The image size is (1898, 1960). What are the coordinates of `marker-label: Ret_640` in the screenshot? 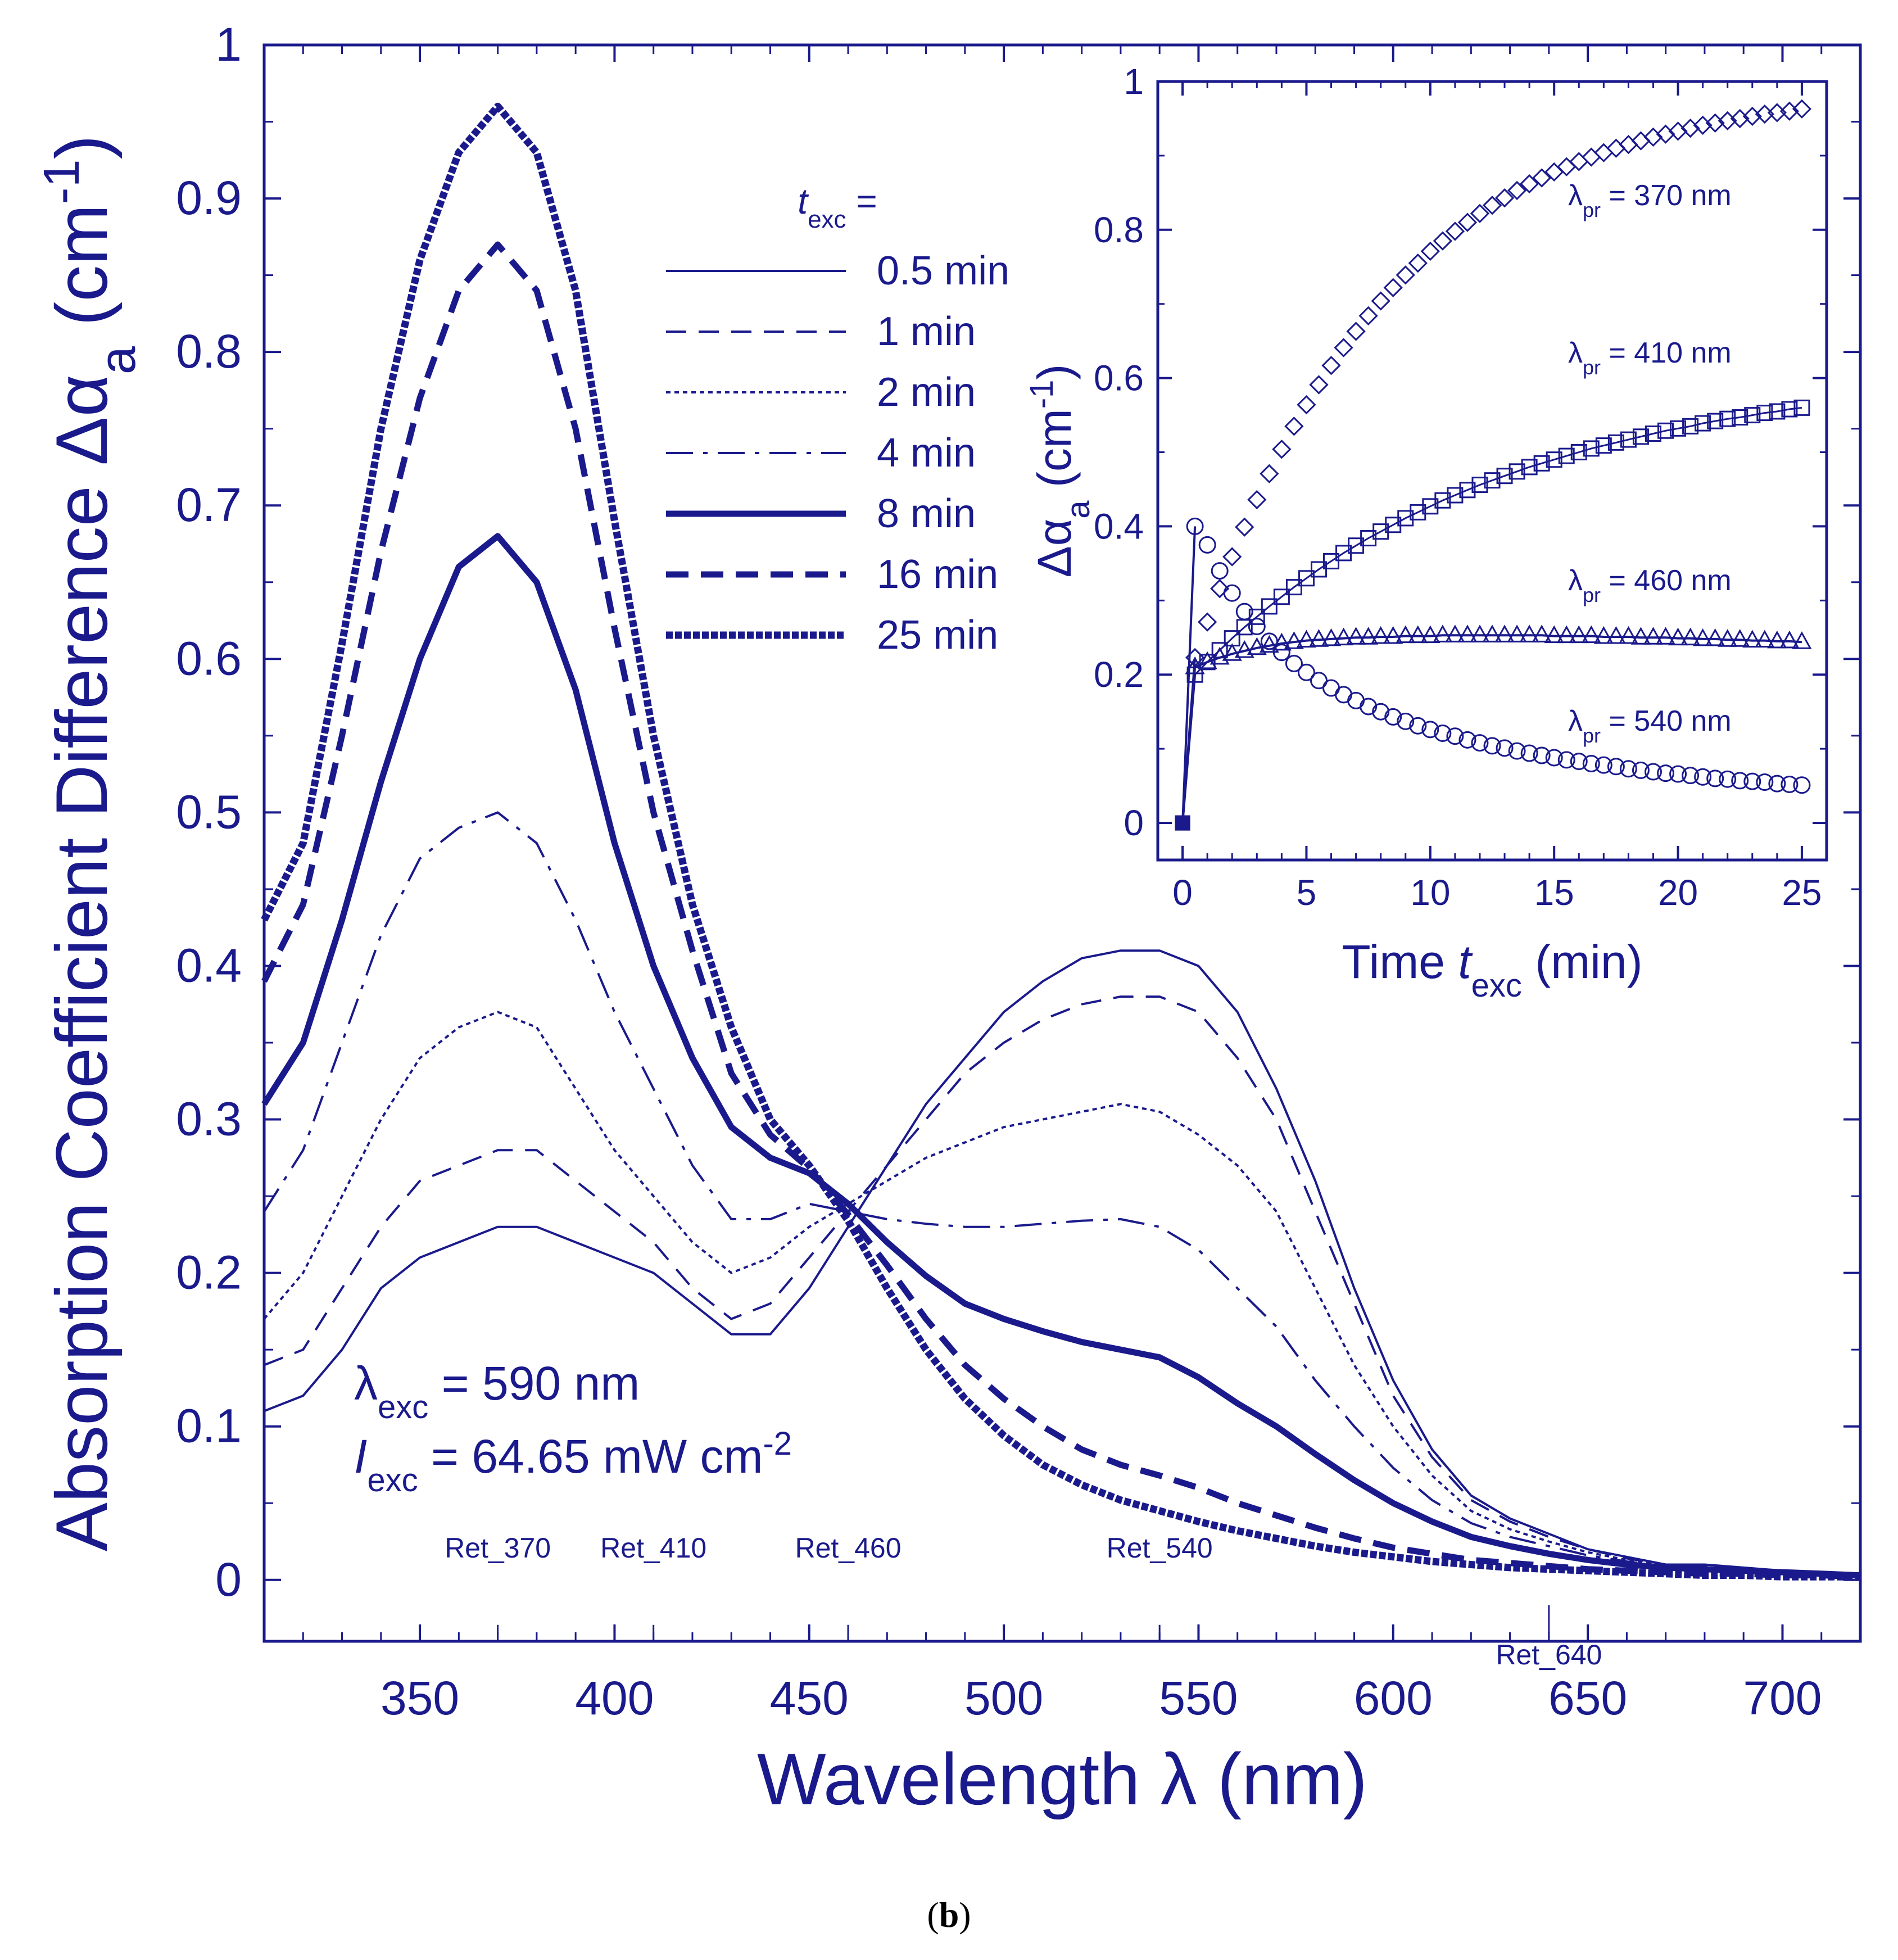 It's located at (1549, 1655).